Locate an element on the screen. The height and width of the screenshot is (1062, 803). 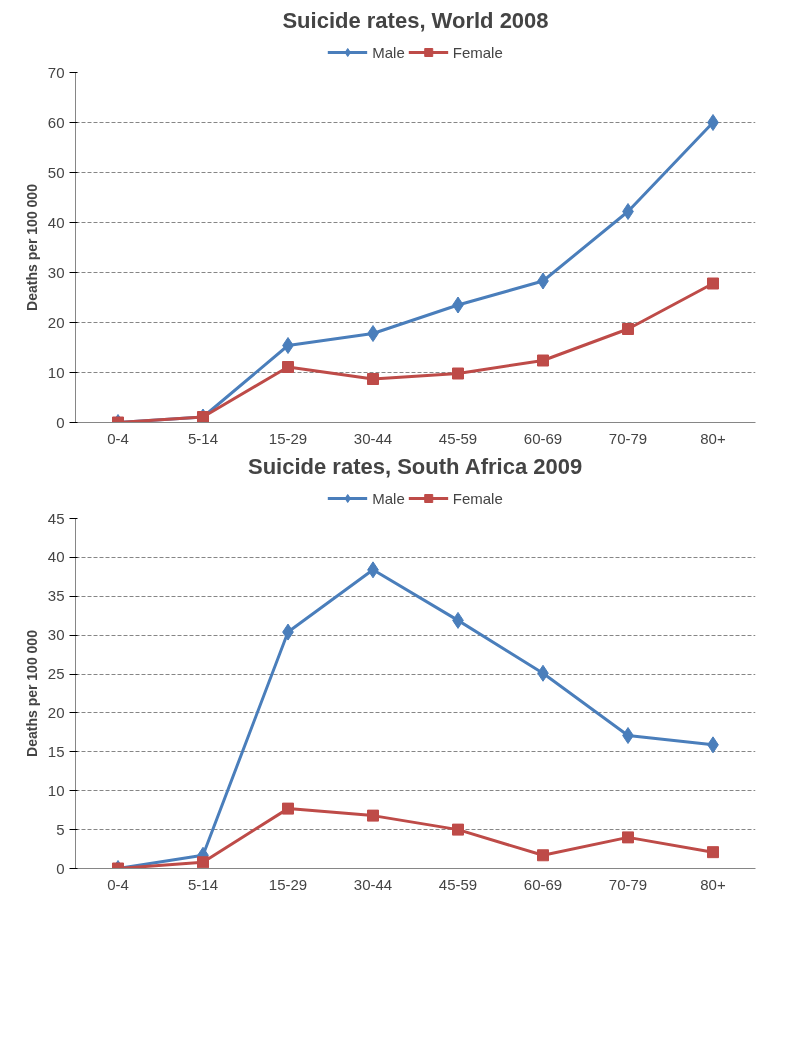
chart-title: Suicide rates, South Africa 2009 is located at coordinates (415, 466).